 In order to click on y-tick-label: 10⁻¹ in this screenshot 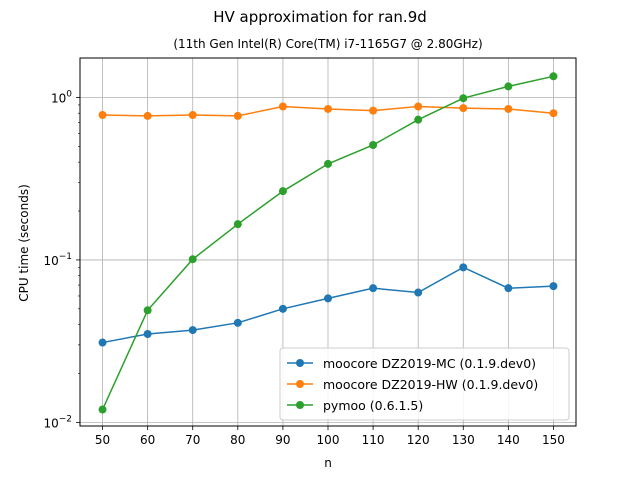, I will do `click(57, 260)`.